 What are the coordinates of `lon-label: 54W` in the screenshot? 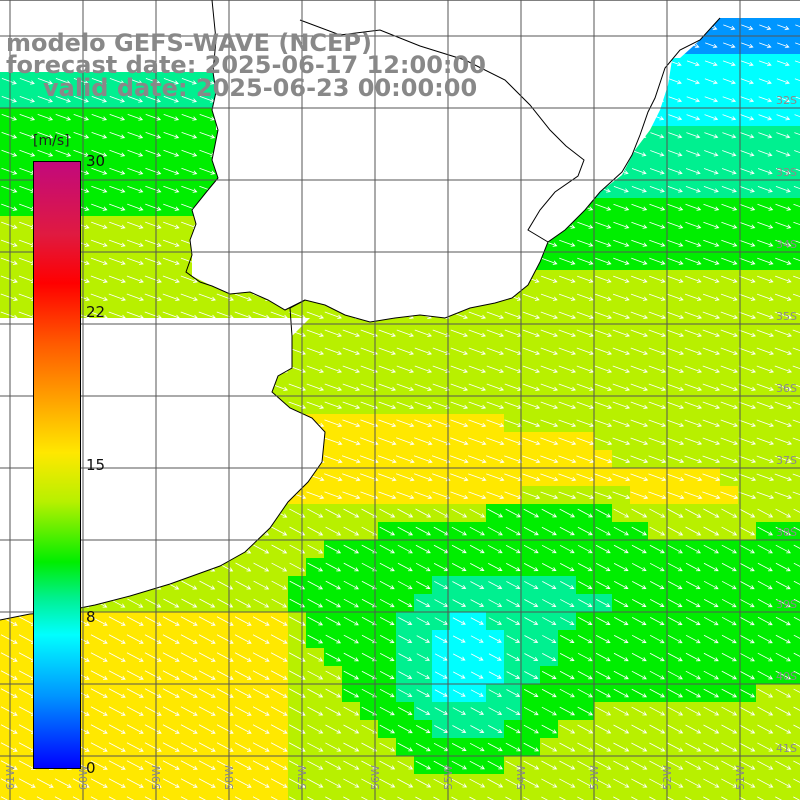 It's located at (521, 777).